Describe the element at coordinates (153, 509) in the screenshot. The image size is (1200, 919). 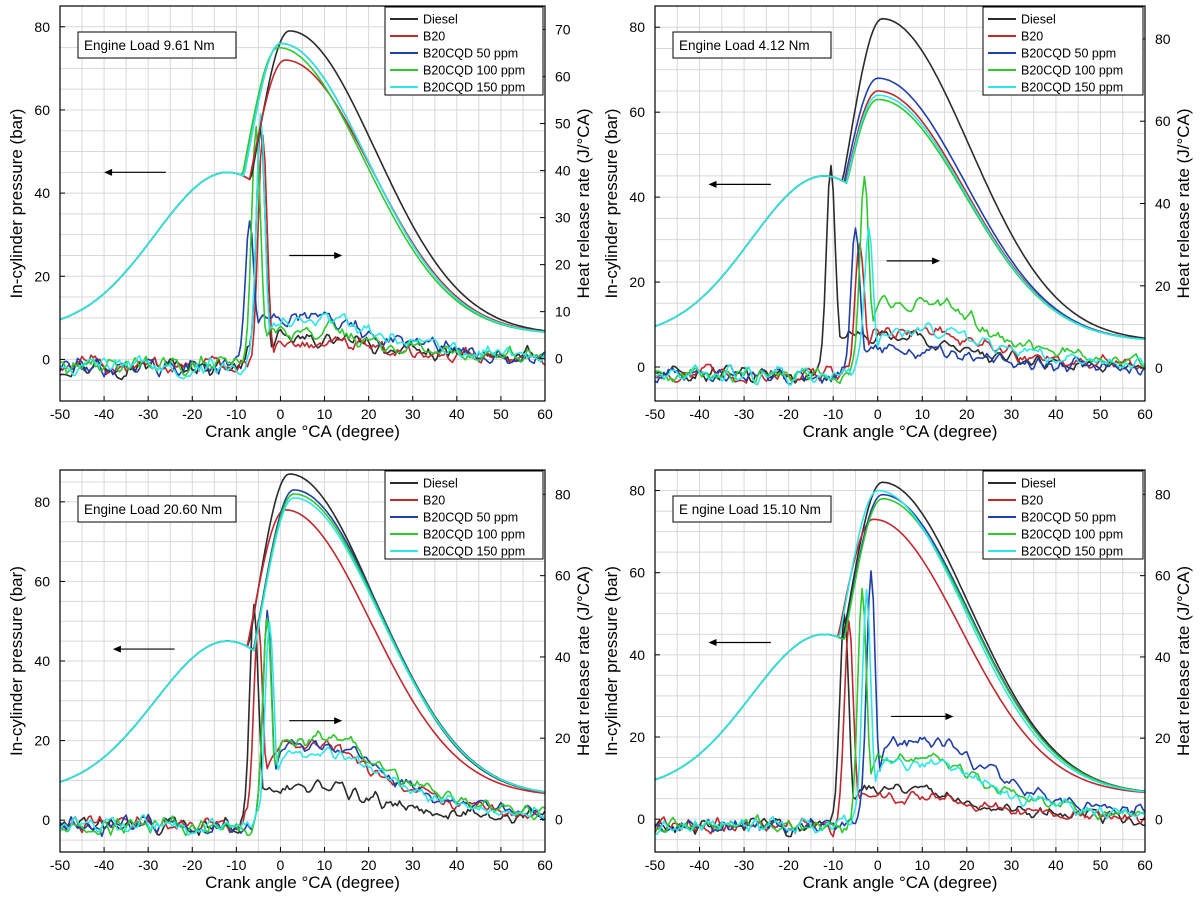
I see `engine-load-label: Engine Load 20.60 Nm` at that location.